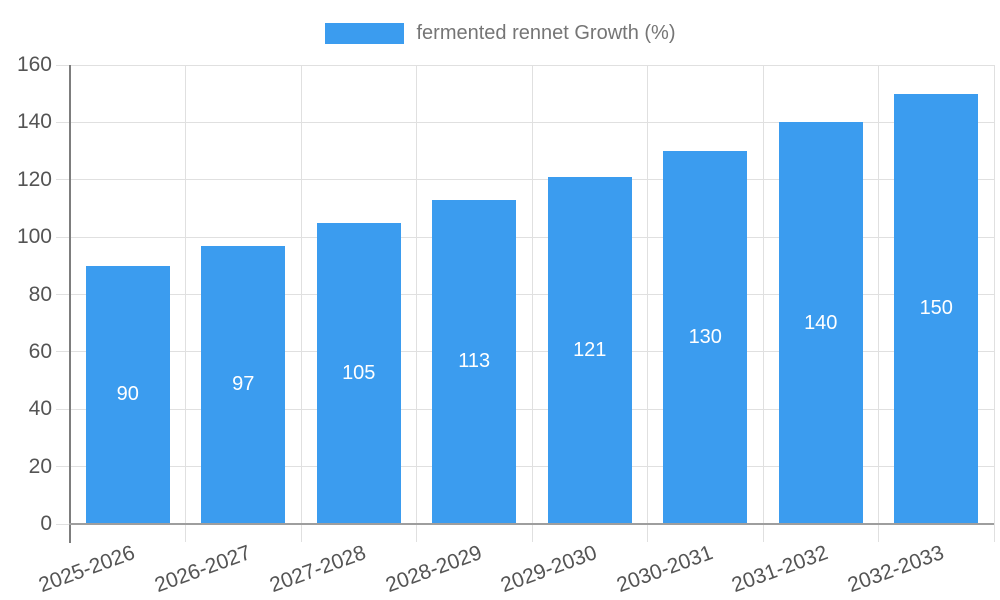 This screenshot has width=1000, height=600. What do you see at coordinates (780, 569) in the screenshot?
I see `x-tick-label: 2031-2032` at bounding box center [780, 569].